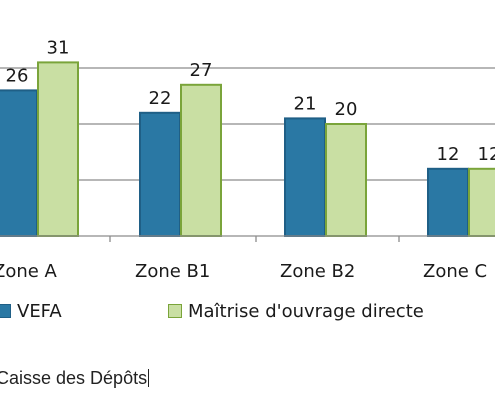 The image size is (495, 400). I want to click on x-tick-label-zone-a: Zone A, so click(29, 271).